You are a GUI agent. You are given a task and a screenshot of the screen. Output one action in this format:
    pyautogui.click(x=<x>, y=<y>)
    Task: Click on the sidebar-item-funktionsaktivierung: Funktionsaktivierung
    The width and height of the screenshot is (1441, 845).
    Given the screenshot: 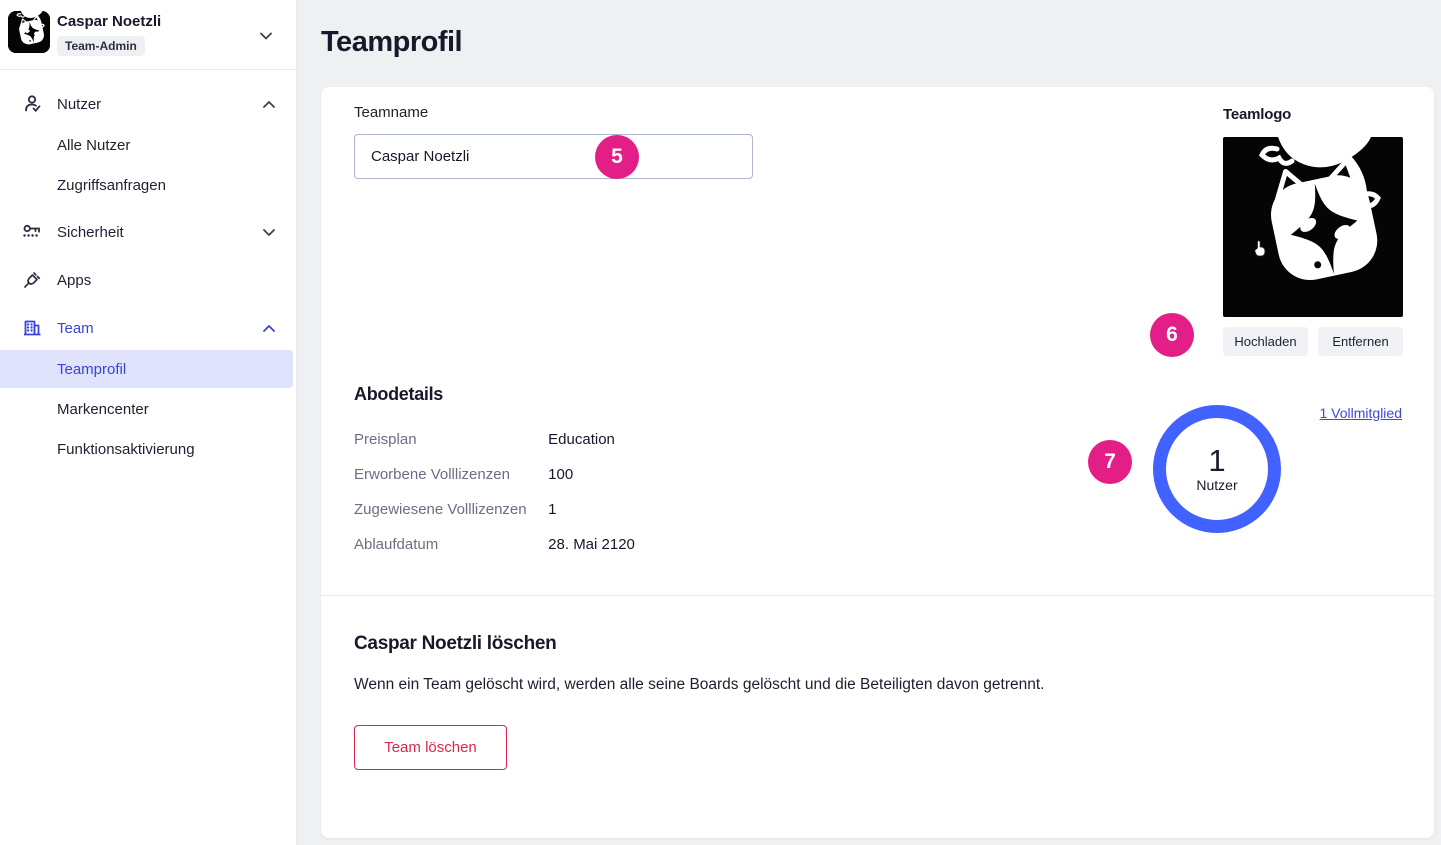 What is the action you would take?
    pyautogui.click(x=148, y=449)
    